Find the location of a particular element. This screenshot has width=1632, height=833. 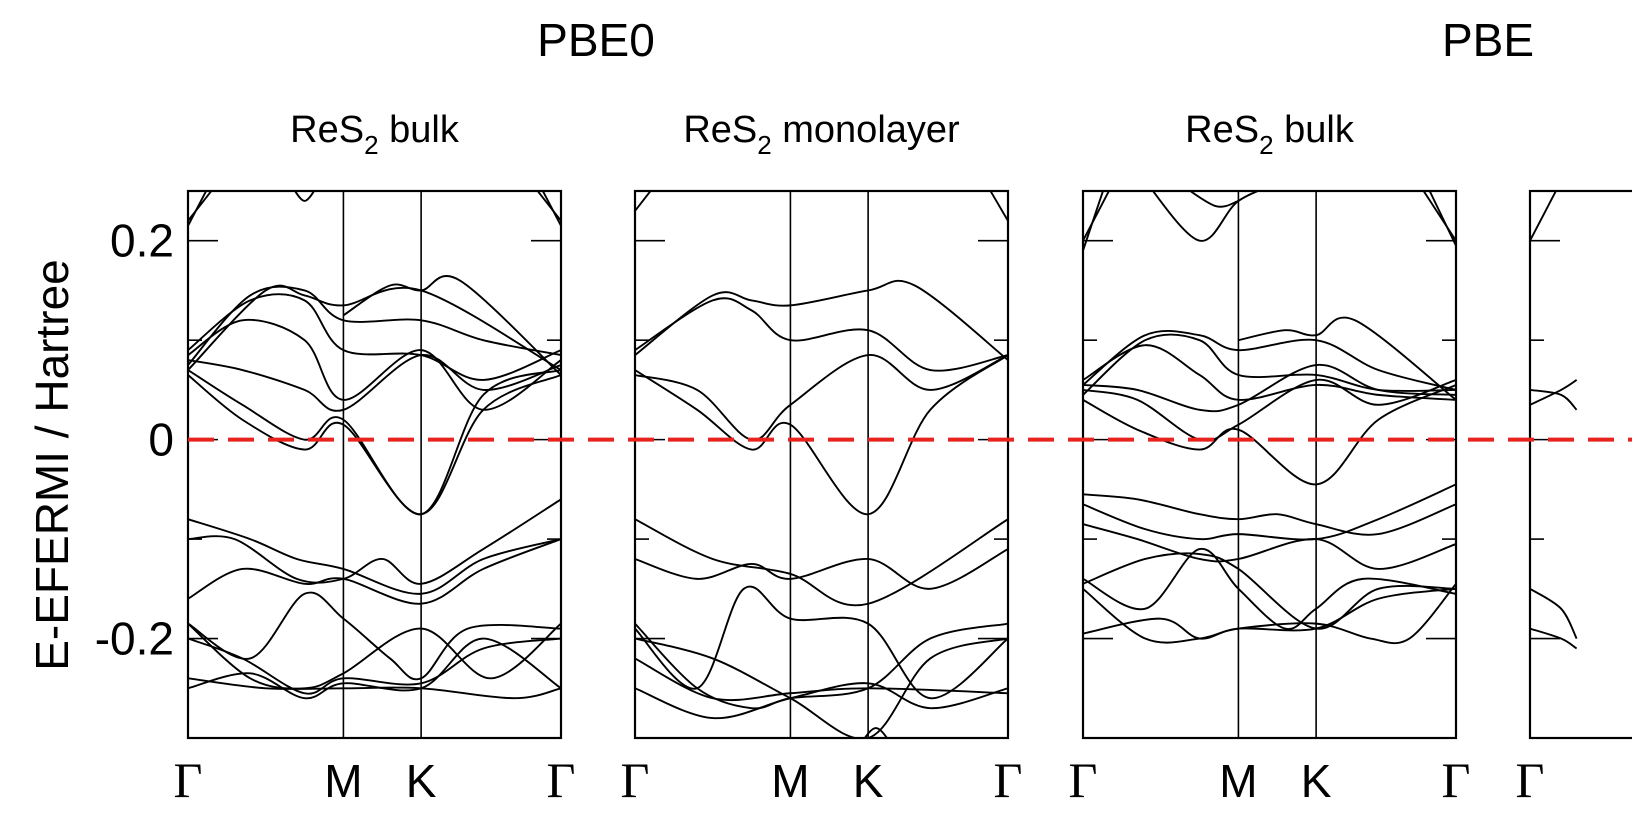

y-axis-label: E-EFERMI / Hartree is located at coordinates (52, 465).